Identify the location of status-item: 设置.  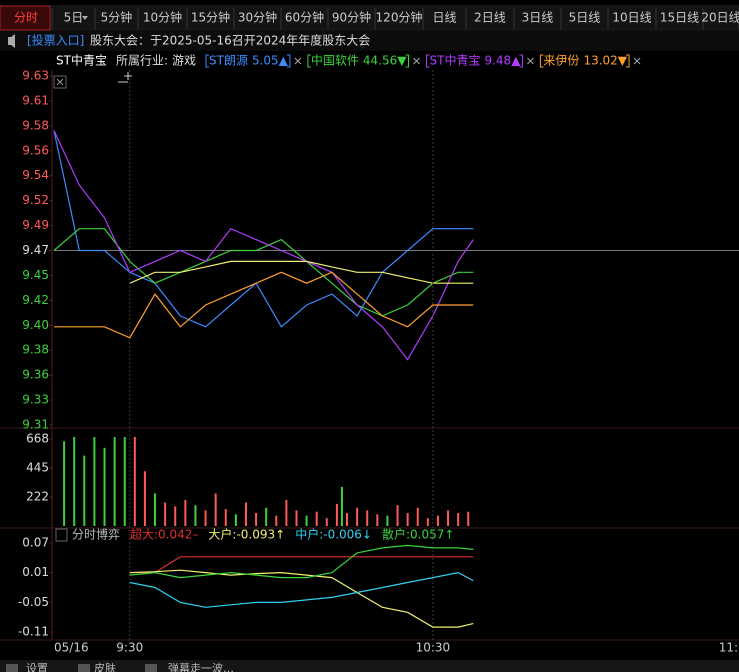
(37, 667).